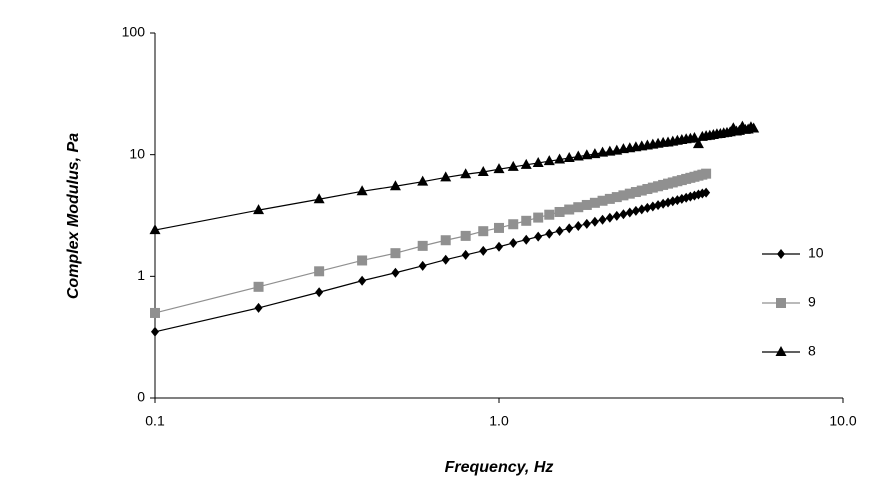 The width and height of the screenshot is (890, 502). What do you see at coordinates (812, 302) in the screenshot?
I see `legend-label: 9` at bounding box center [812, 302].